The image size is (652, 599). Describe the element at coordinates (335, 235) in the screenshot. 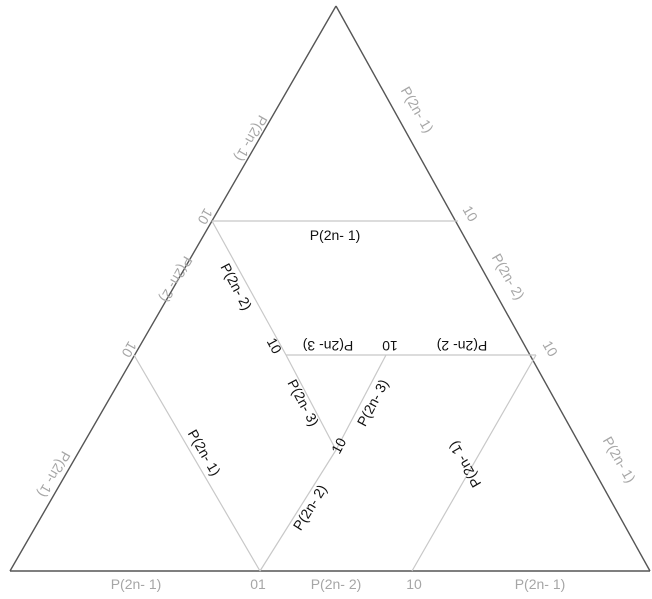

I see `top-chord-label: P(2n- 1)` at that location.